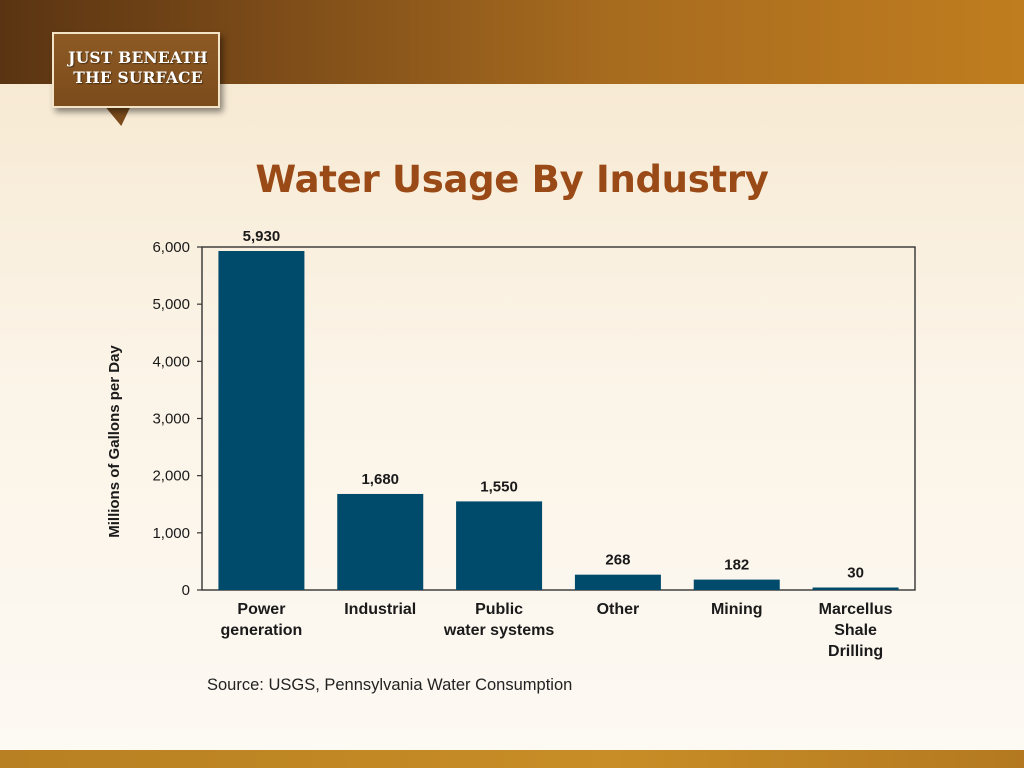  What do you see at coordinates (737, 609) in the screenshot?
I see `category-label: Mining` at bounding box center [737, 609].